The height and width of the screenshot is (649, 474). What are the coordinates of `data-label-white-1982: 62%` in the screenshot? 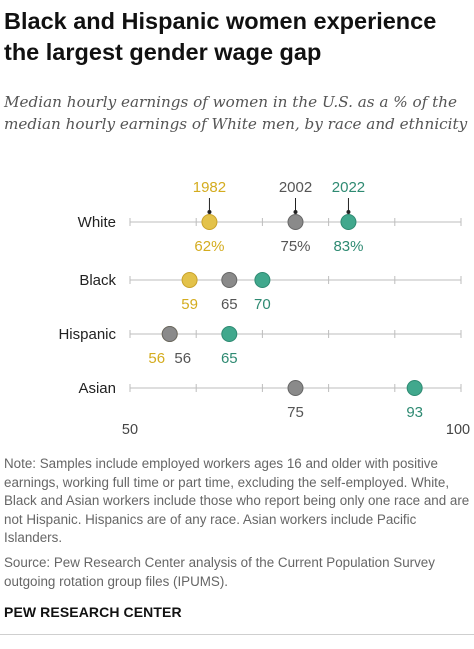 It's located at (209, 246).